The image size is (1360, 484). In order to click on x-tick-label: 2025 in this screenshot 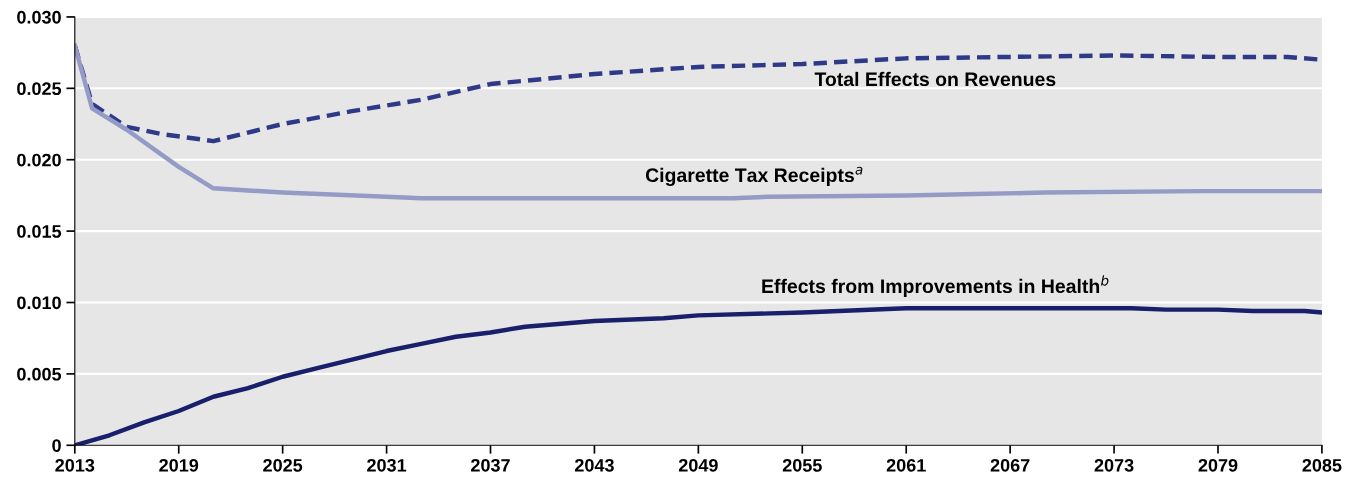, I will do `click(283, 465)`.